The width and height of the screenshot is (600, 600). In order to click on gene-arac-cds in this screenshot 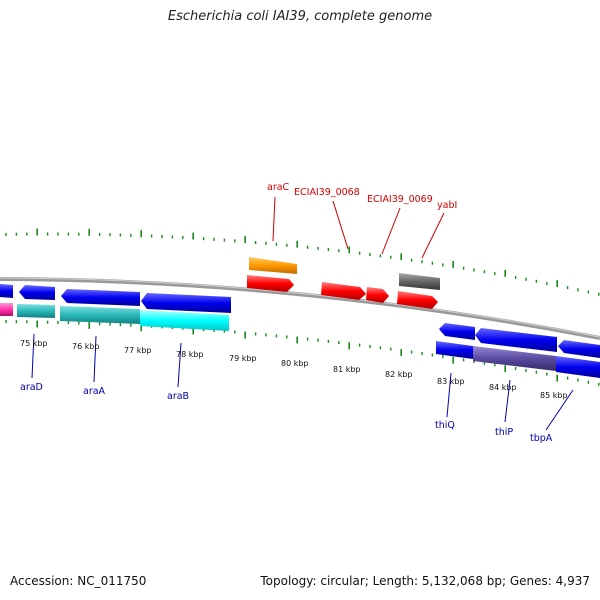, I will do `click(270, 283)`.